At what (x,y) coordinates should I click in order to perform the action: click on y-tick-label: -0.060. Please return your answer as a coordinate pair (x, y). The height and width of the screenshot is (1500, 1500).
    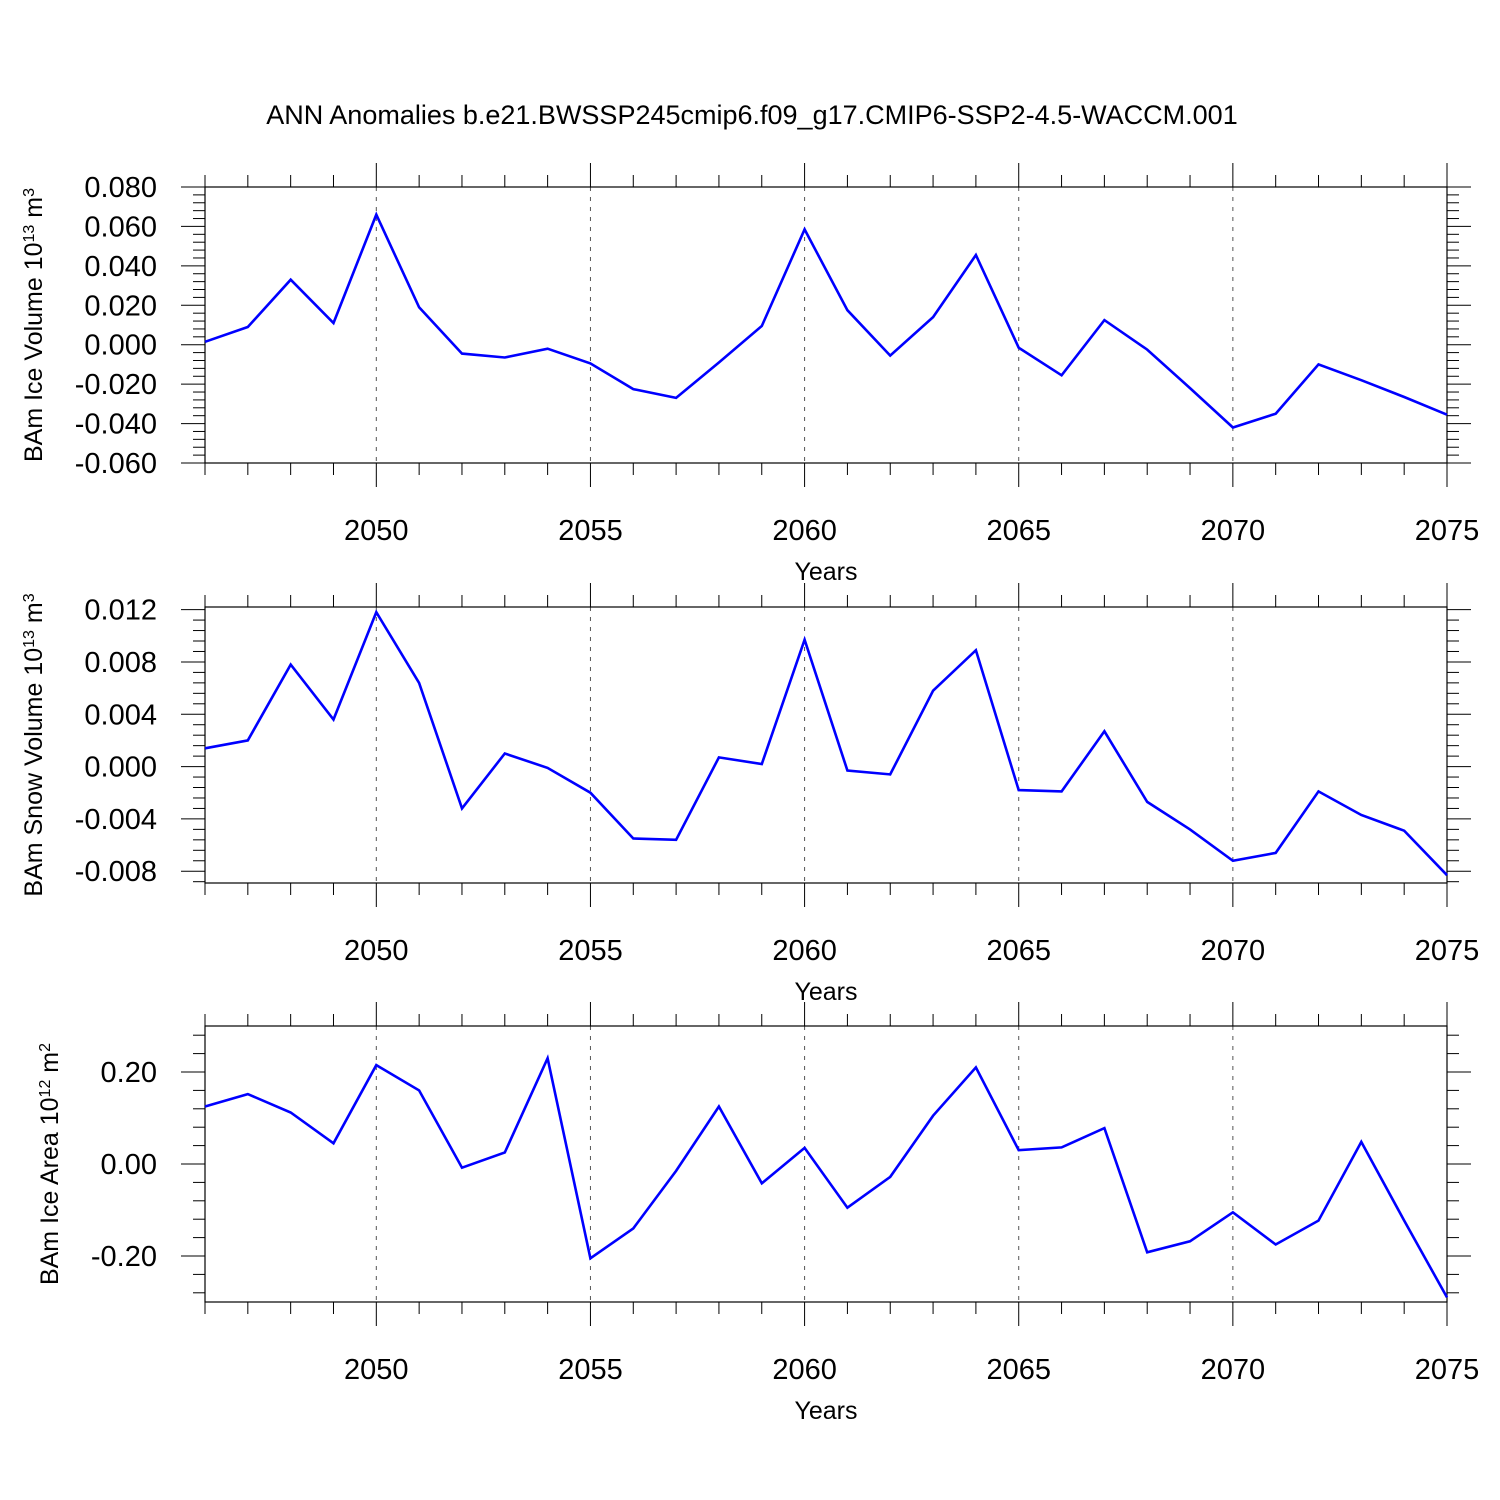
    Looking at the image, I should click on (116, 464).